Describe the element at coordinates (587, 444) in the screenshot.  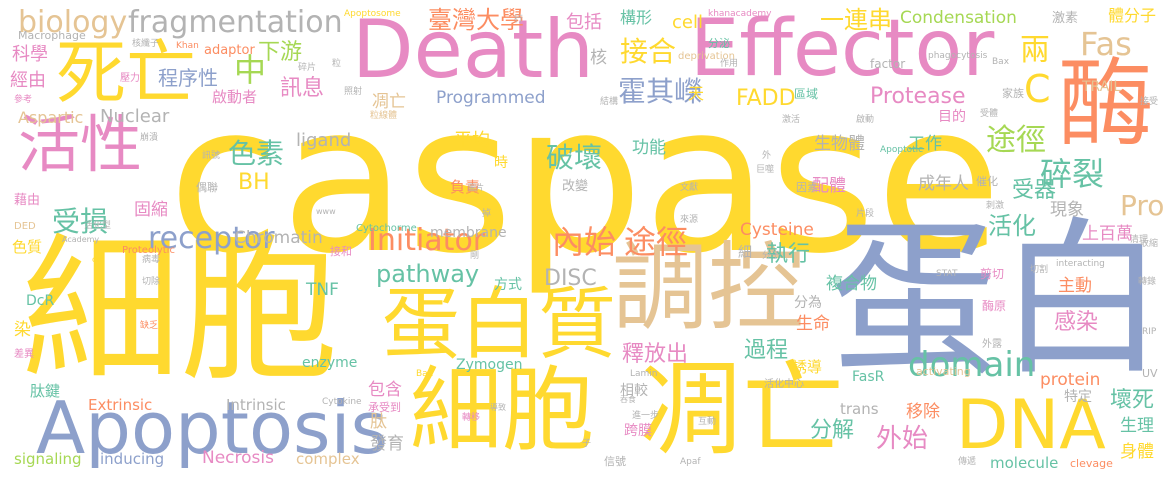
I see `word-zi: 子` at that location.